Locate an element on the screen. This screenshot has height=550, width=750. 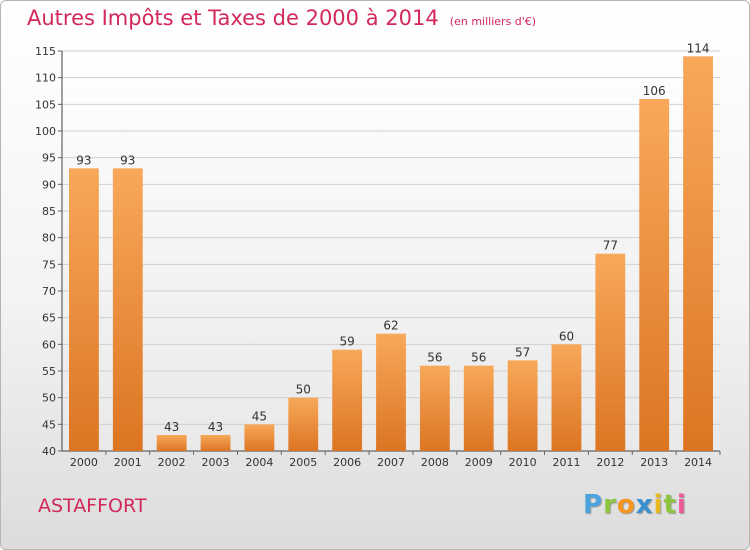
y-tick-label: 95 is located at coordinates (49, 158).